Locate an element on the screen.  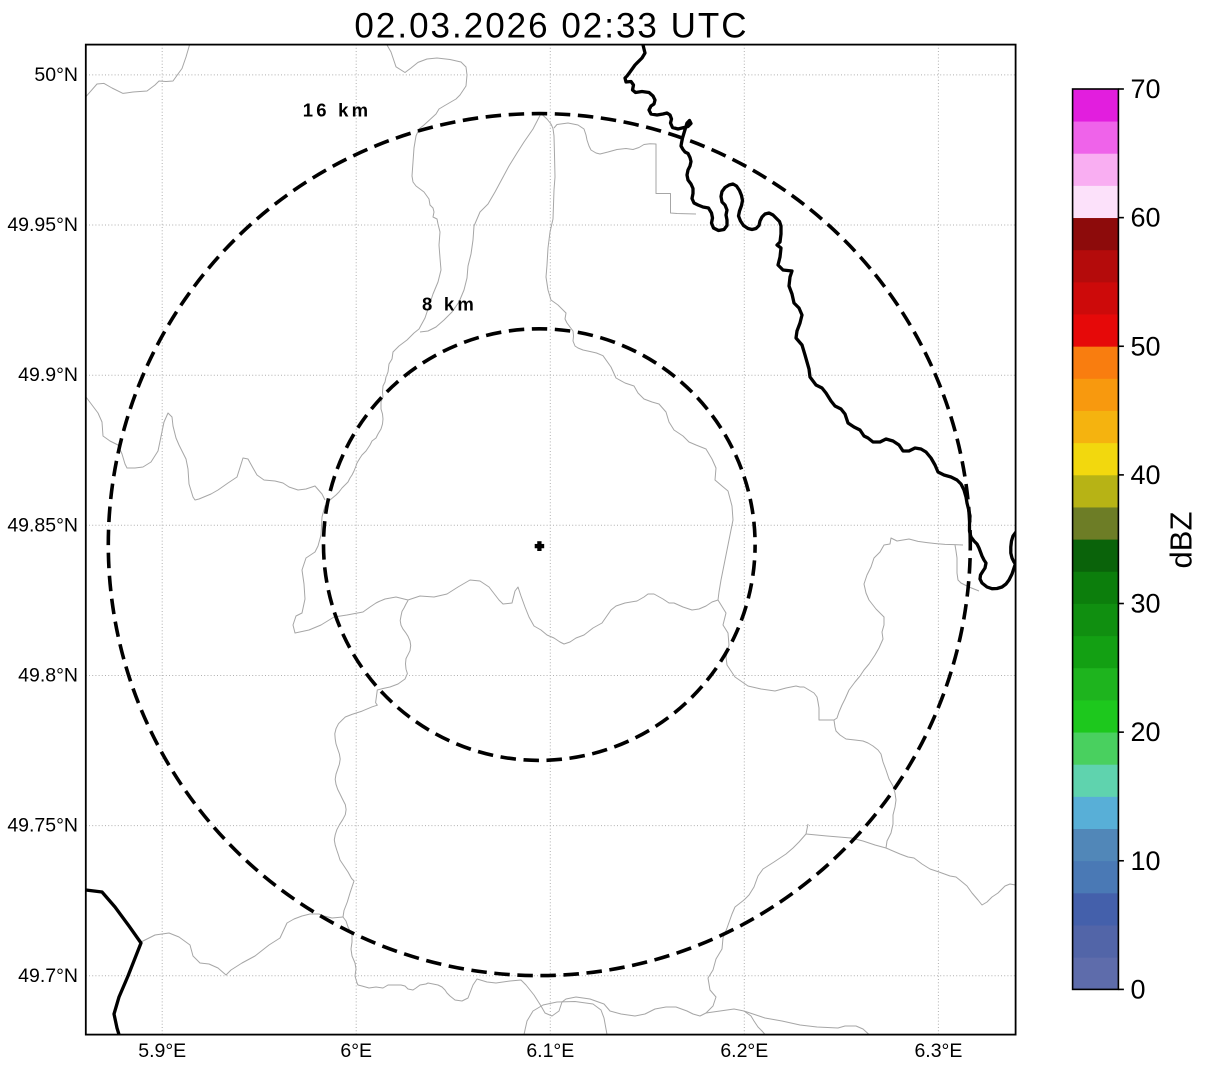
svg-text: 40 is located at coordinates (1146, 475).